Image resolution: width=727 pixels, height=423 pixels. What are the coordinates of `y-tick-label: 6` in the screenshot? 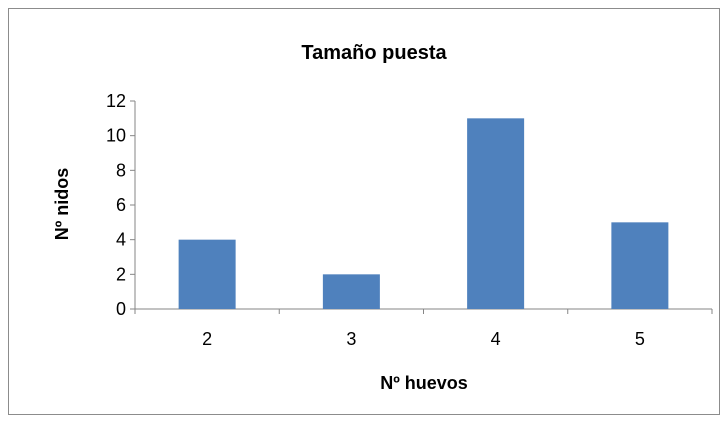 It's located at (121, 205).